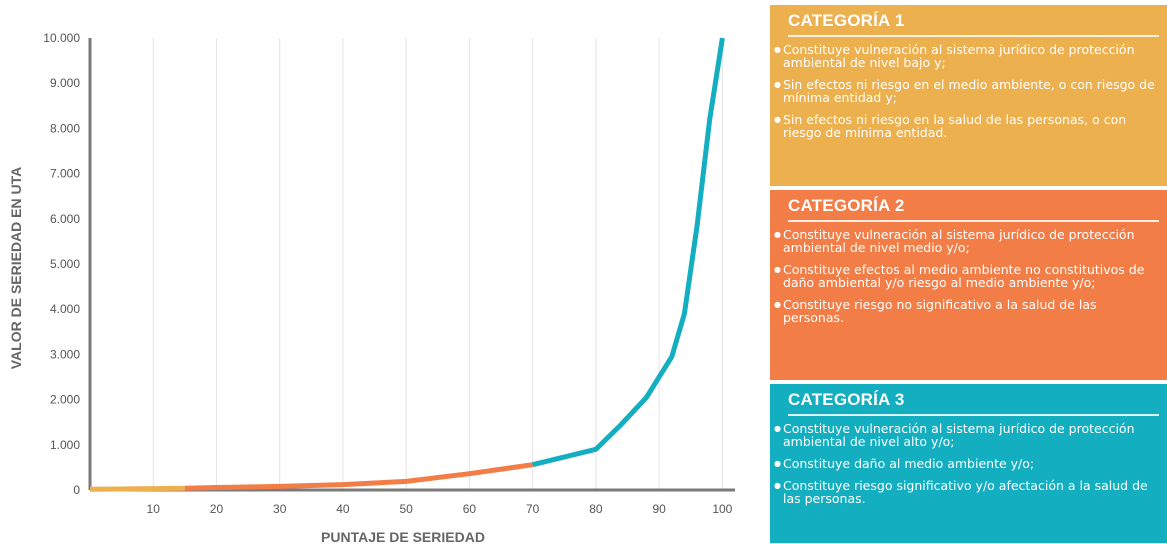  I want to click on x-tick-label: 60, so click(470, 509).